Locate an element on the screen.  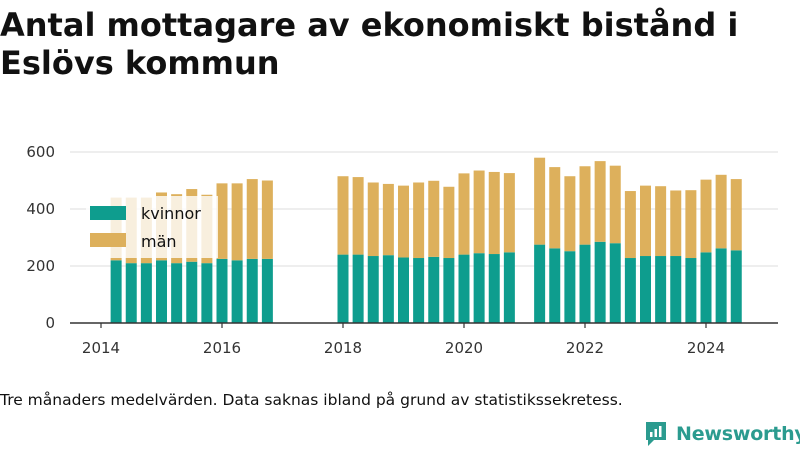
y-tick-label: 600 is located at coordinates (40, 152).